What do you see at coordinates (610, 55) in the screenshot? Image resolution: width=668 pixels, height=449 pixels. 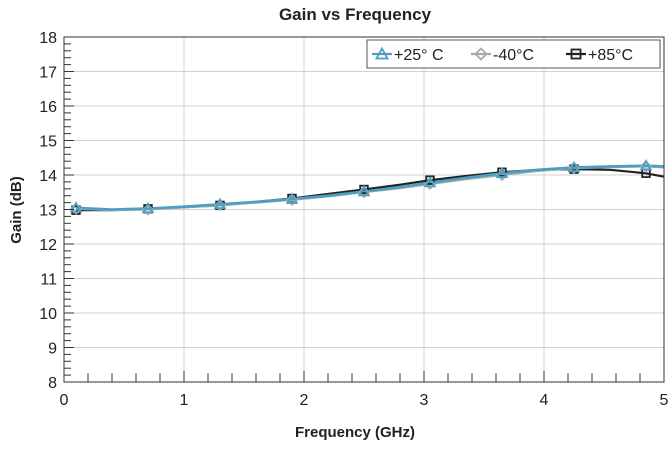 I see `legend-label: +85°C` at bounding box center [610, 55].